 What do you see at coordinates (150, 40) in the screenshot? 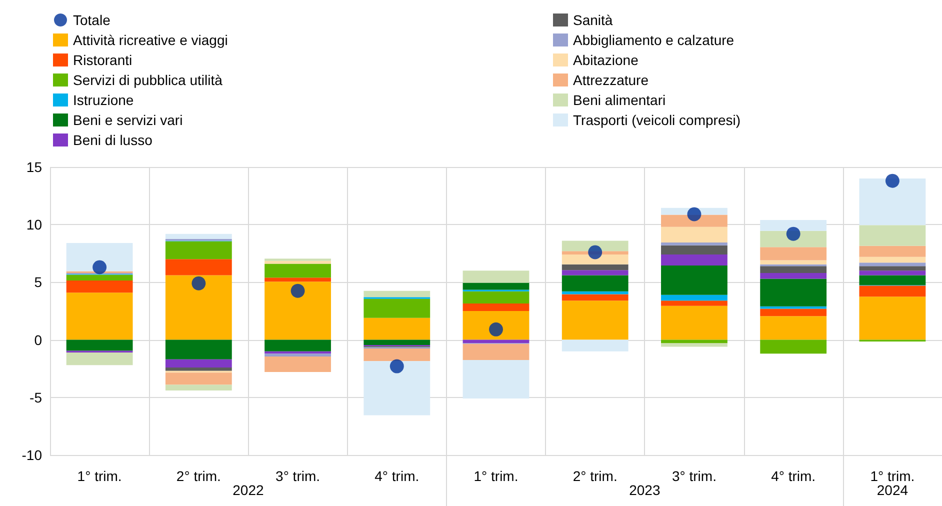
I see `legend-label: Attività ricreative e viaggi` at bounding box center [150, 40].